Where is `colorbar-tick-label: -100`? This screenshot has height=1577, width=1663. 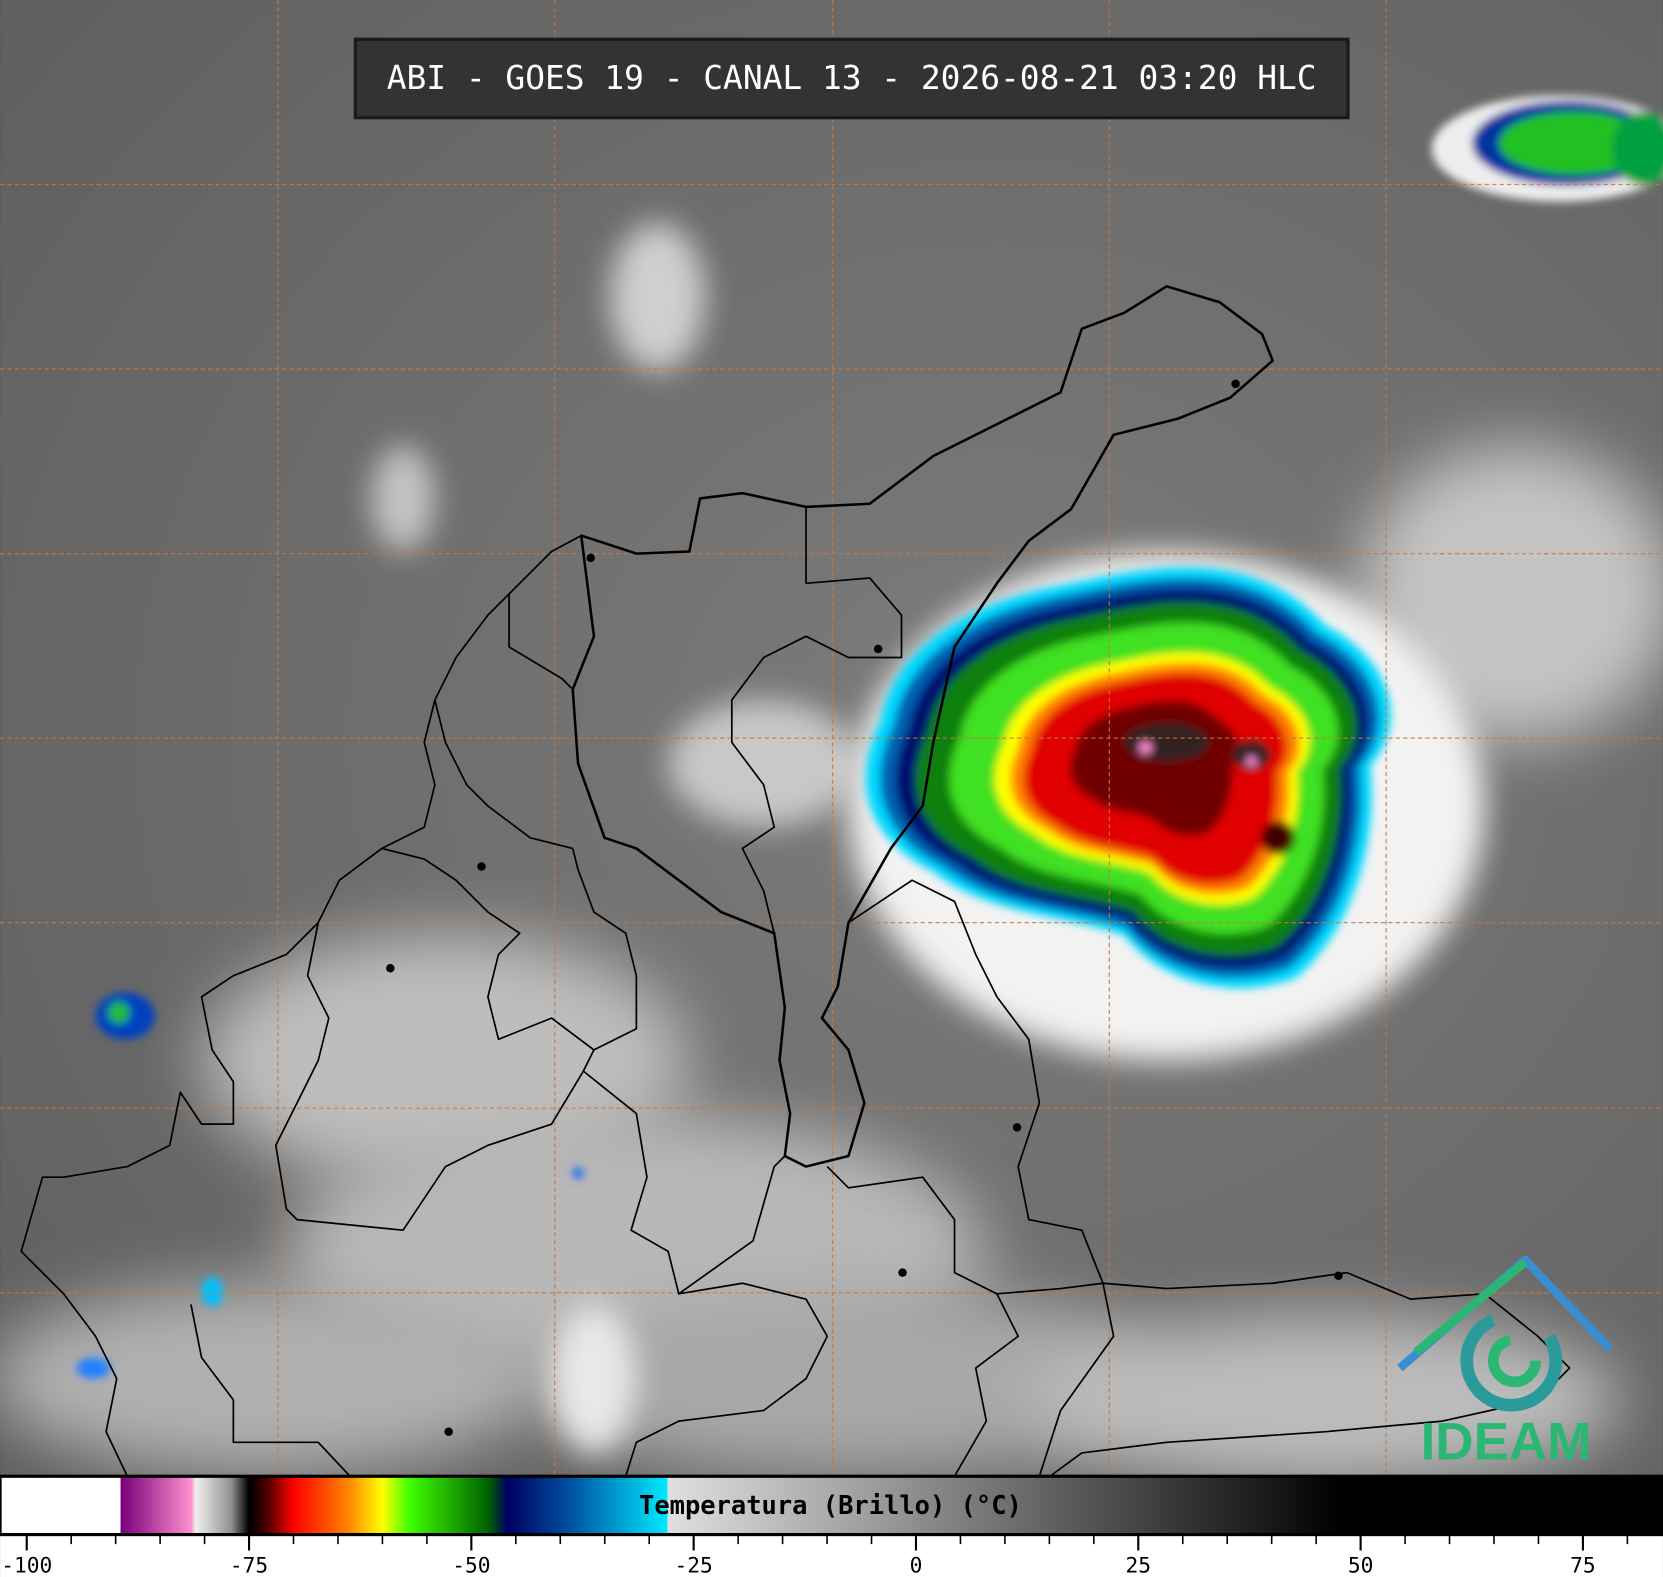
colorbar-tick-label: -100 is located at coordinates (26, 1565).